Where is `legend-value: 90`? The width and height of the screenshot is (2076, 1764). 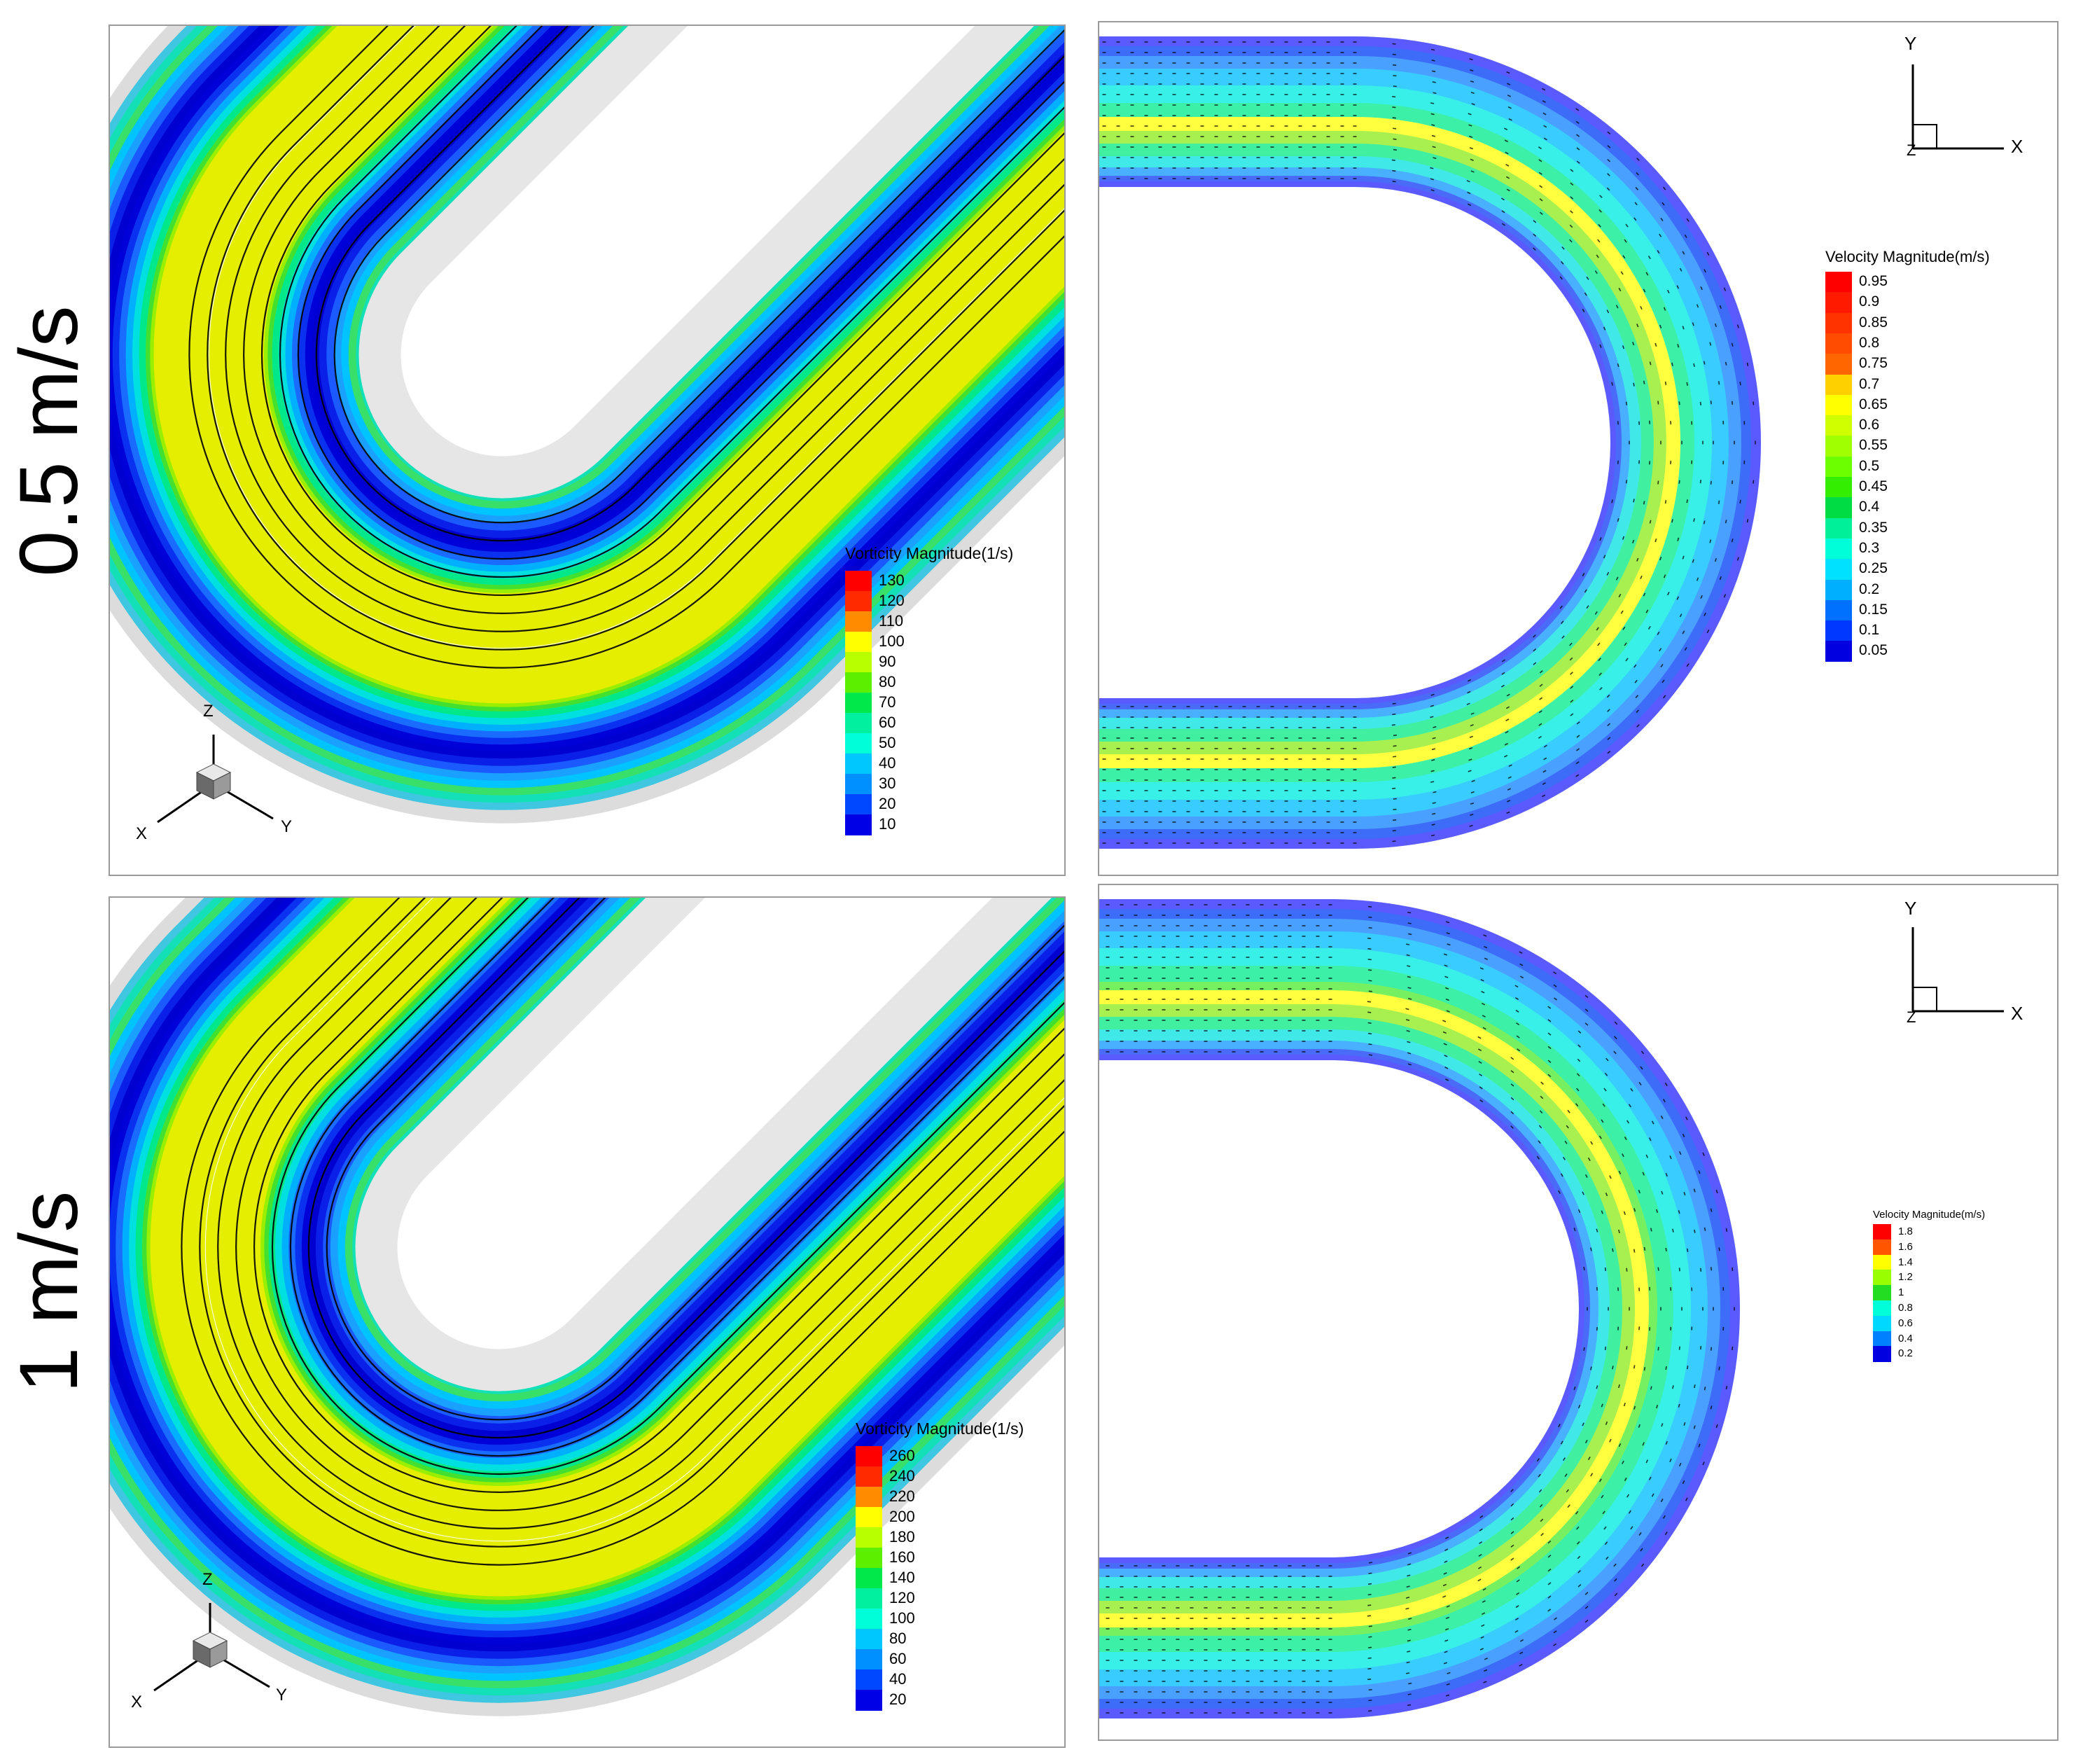
legend-value: 90 is located at coordinates (887, 662).